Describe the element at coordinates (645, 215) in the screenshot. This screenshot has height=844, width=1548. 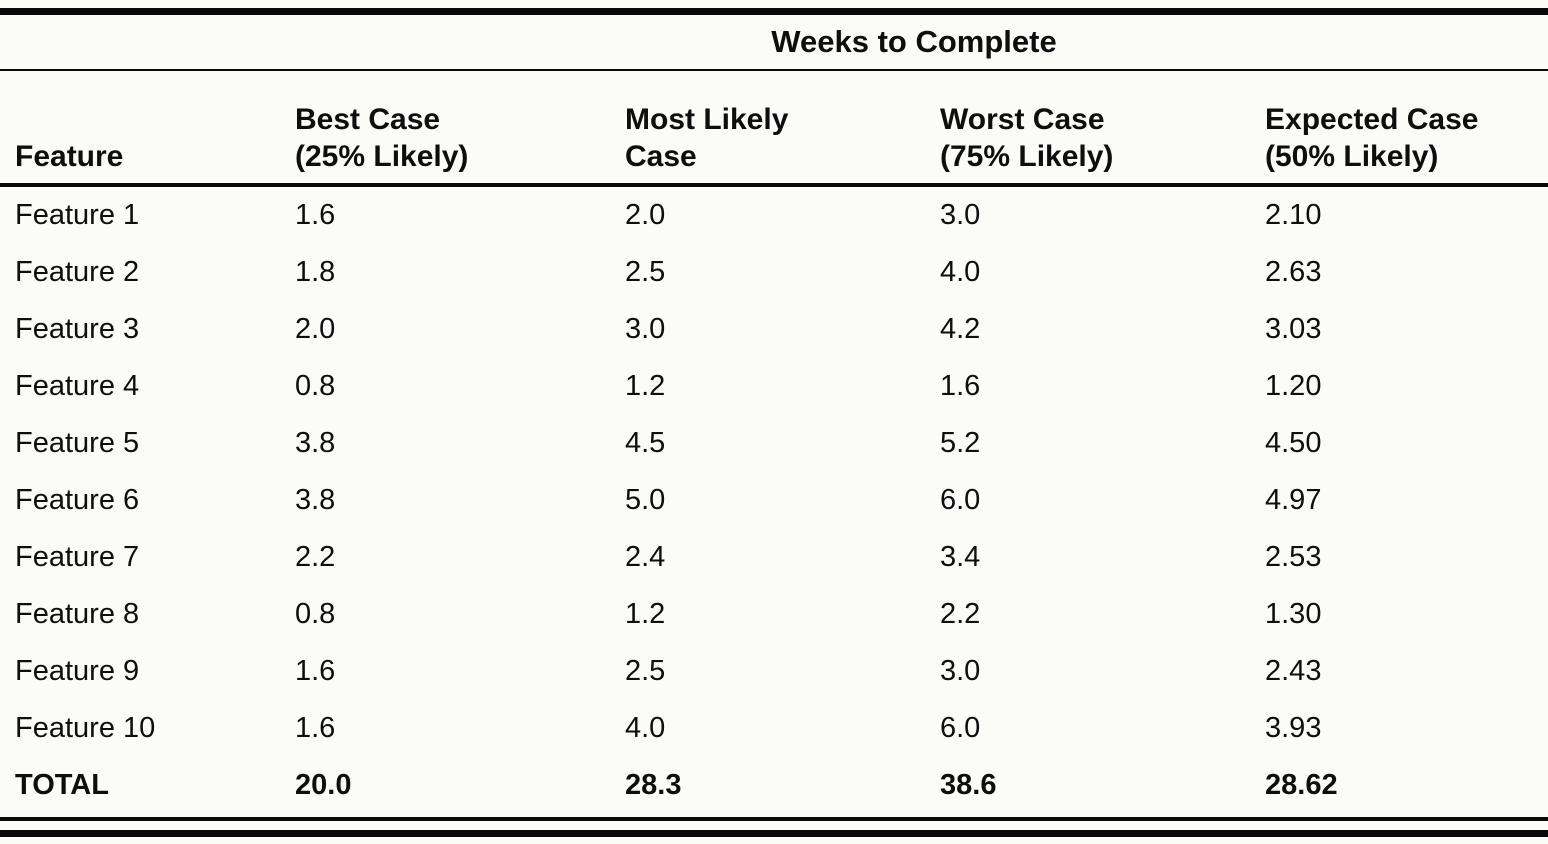
I see `most-likely-cell: 2.0` at that location.